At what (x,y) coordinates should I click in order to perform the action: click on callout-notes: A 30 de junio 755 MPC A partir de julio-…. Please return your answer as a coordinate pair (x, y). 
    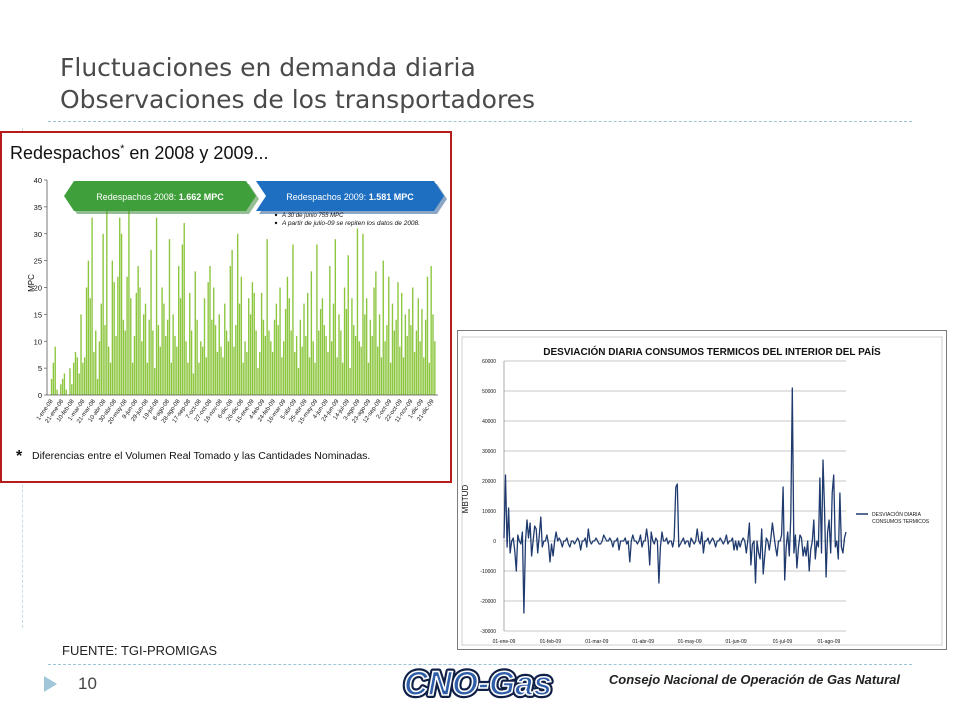
    Looking at the image, I should click on (347, 220).